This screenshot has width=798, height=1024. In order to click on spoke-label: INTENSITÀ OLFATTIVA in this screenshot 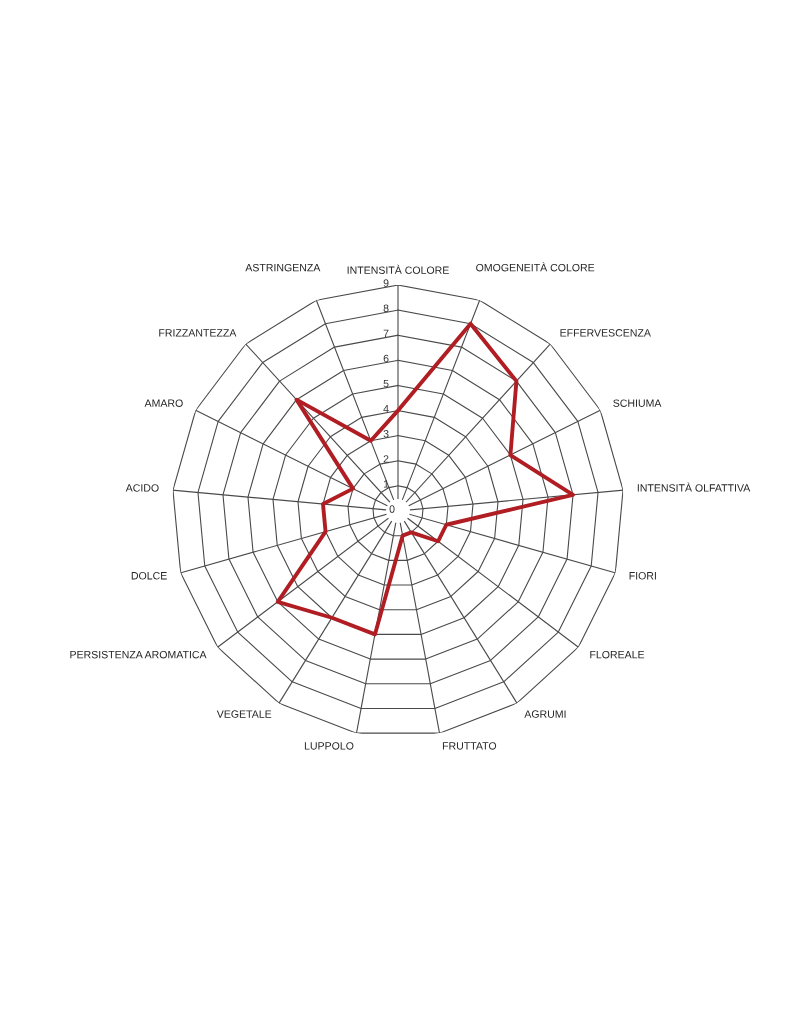, I will do `click(694, 487)`.